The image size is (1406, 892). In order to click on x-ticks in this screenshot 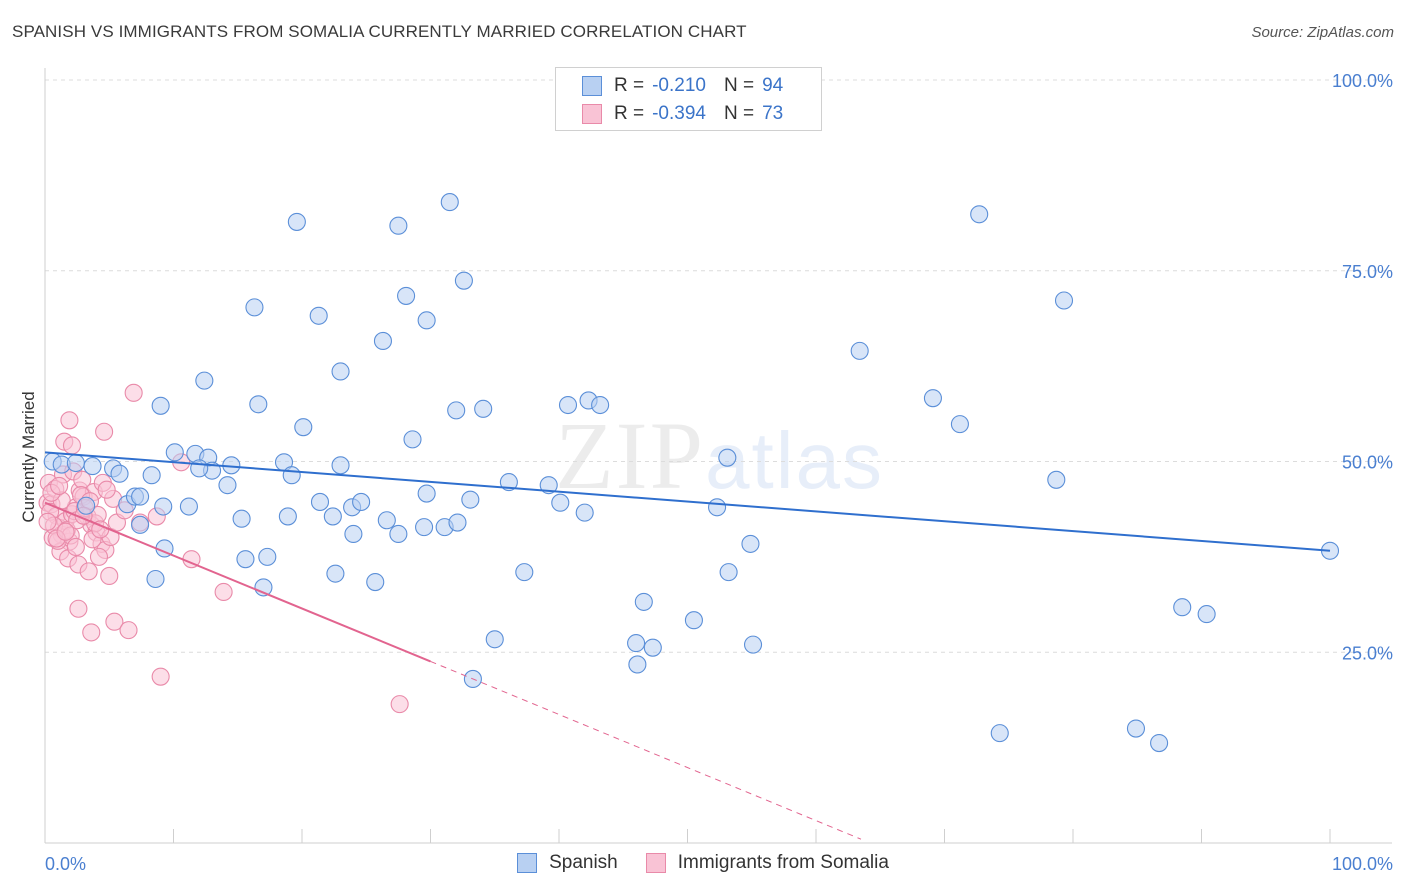, I will do `click(687, 836)`.